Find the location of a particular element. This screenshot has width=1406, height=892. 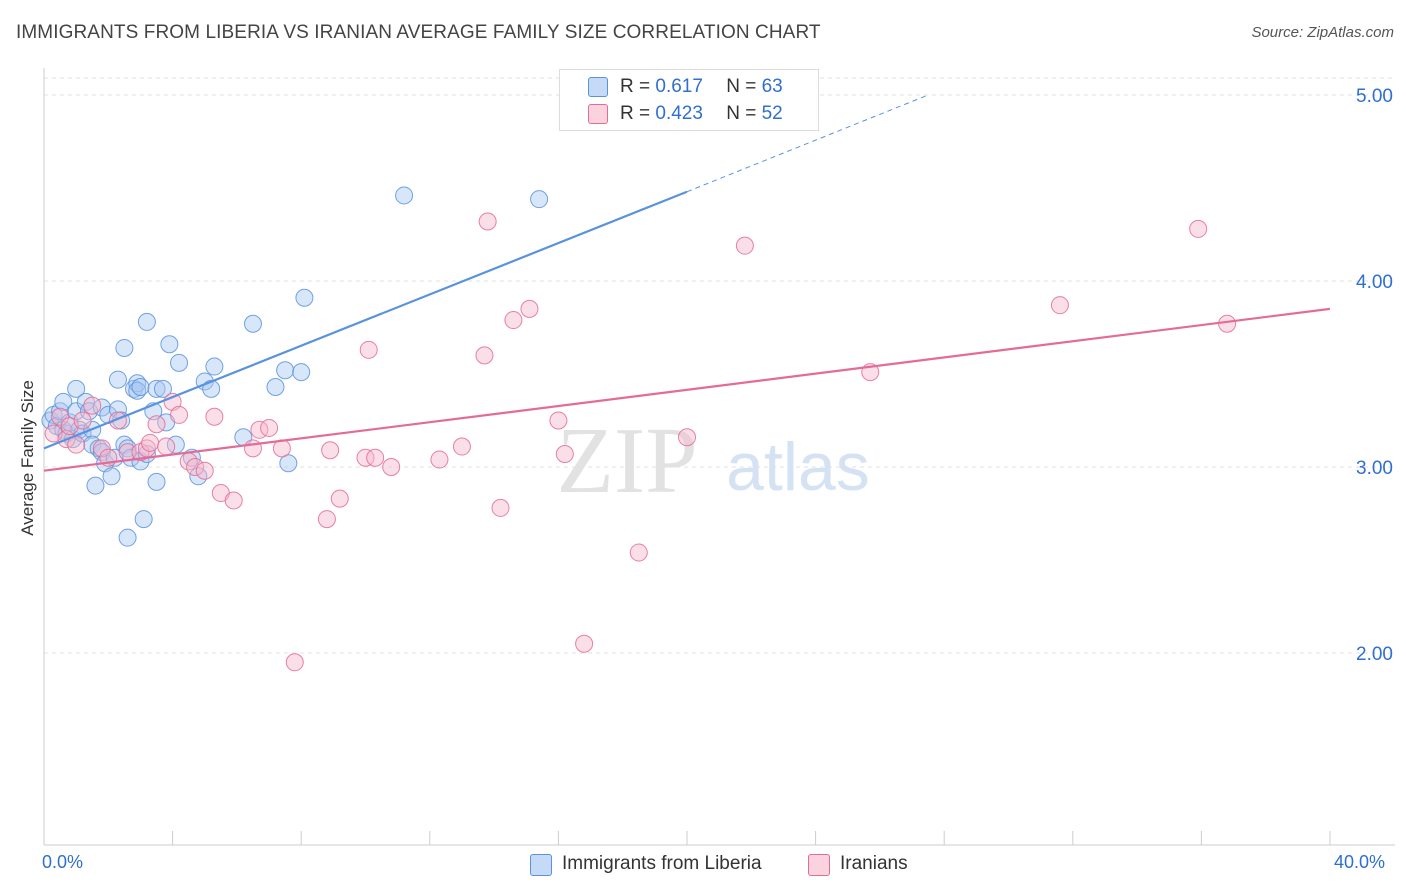

watermark-zip: ZIP is located at coordinates (627, 461).